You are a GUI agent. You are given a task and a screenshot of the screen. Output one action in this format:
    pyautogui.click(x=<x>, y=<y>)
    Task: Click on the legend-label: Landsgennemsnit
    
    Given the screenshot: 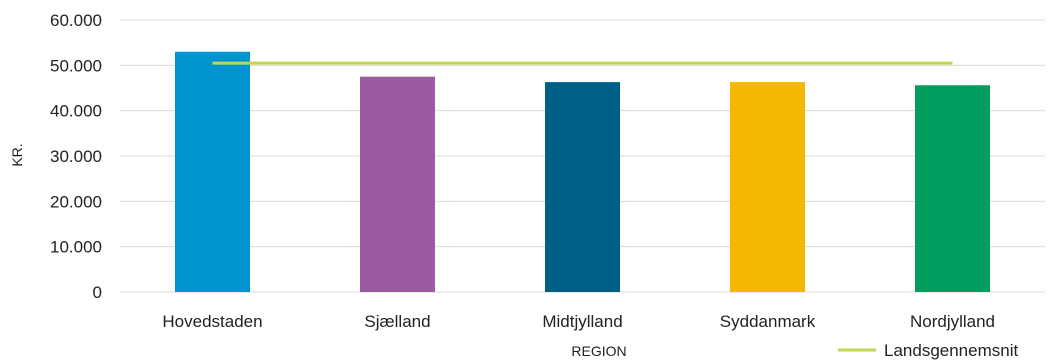 What is the action you would take?
    pyautogui.click(x=951, y=350)
    